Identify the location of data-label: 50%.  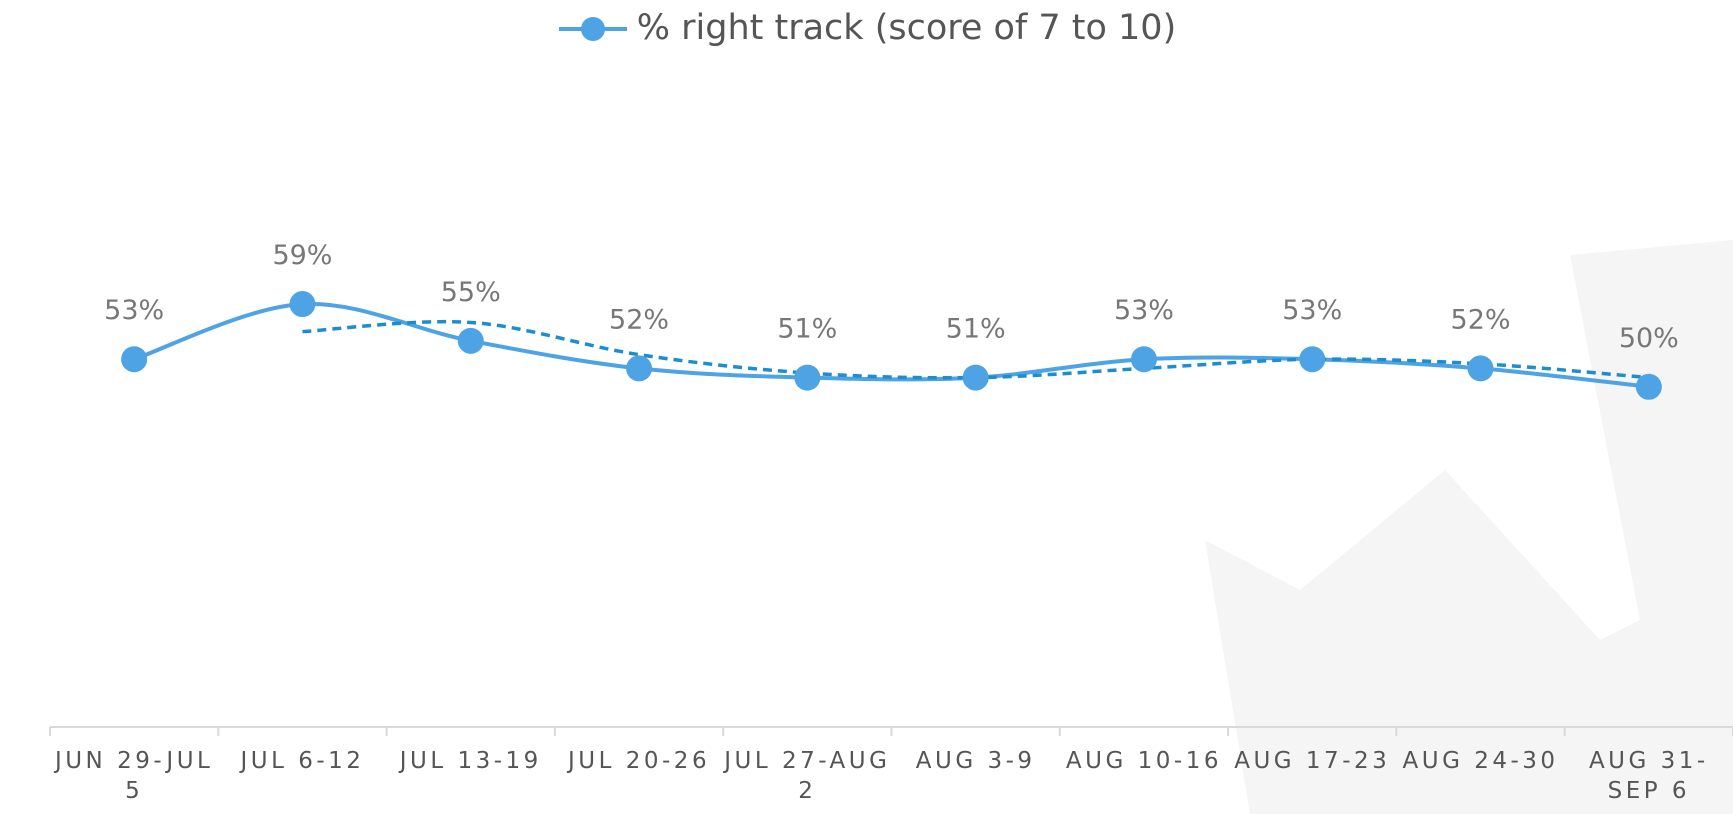
(1649, 338).